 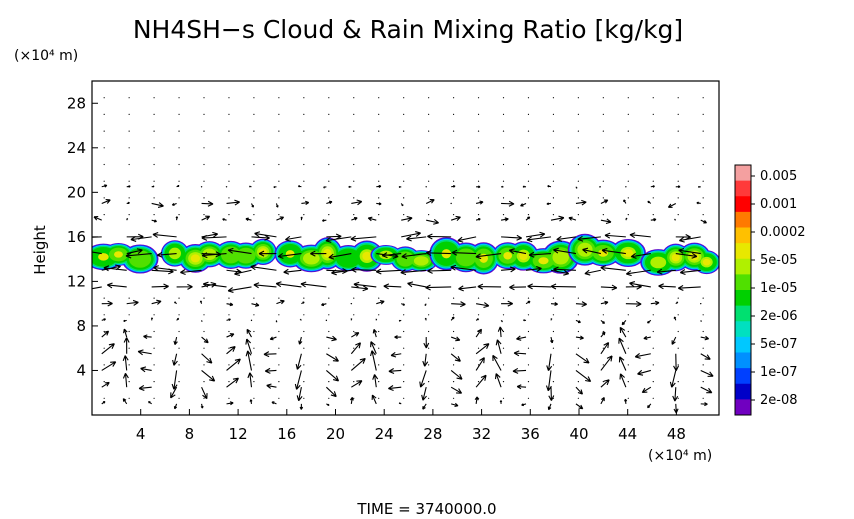 I want to click on x-tick-label: 48, so click(x=676, y=434).